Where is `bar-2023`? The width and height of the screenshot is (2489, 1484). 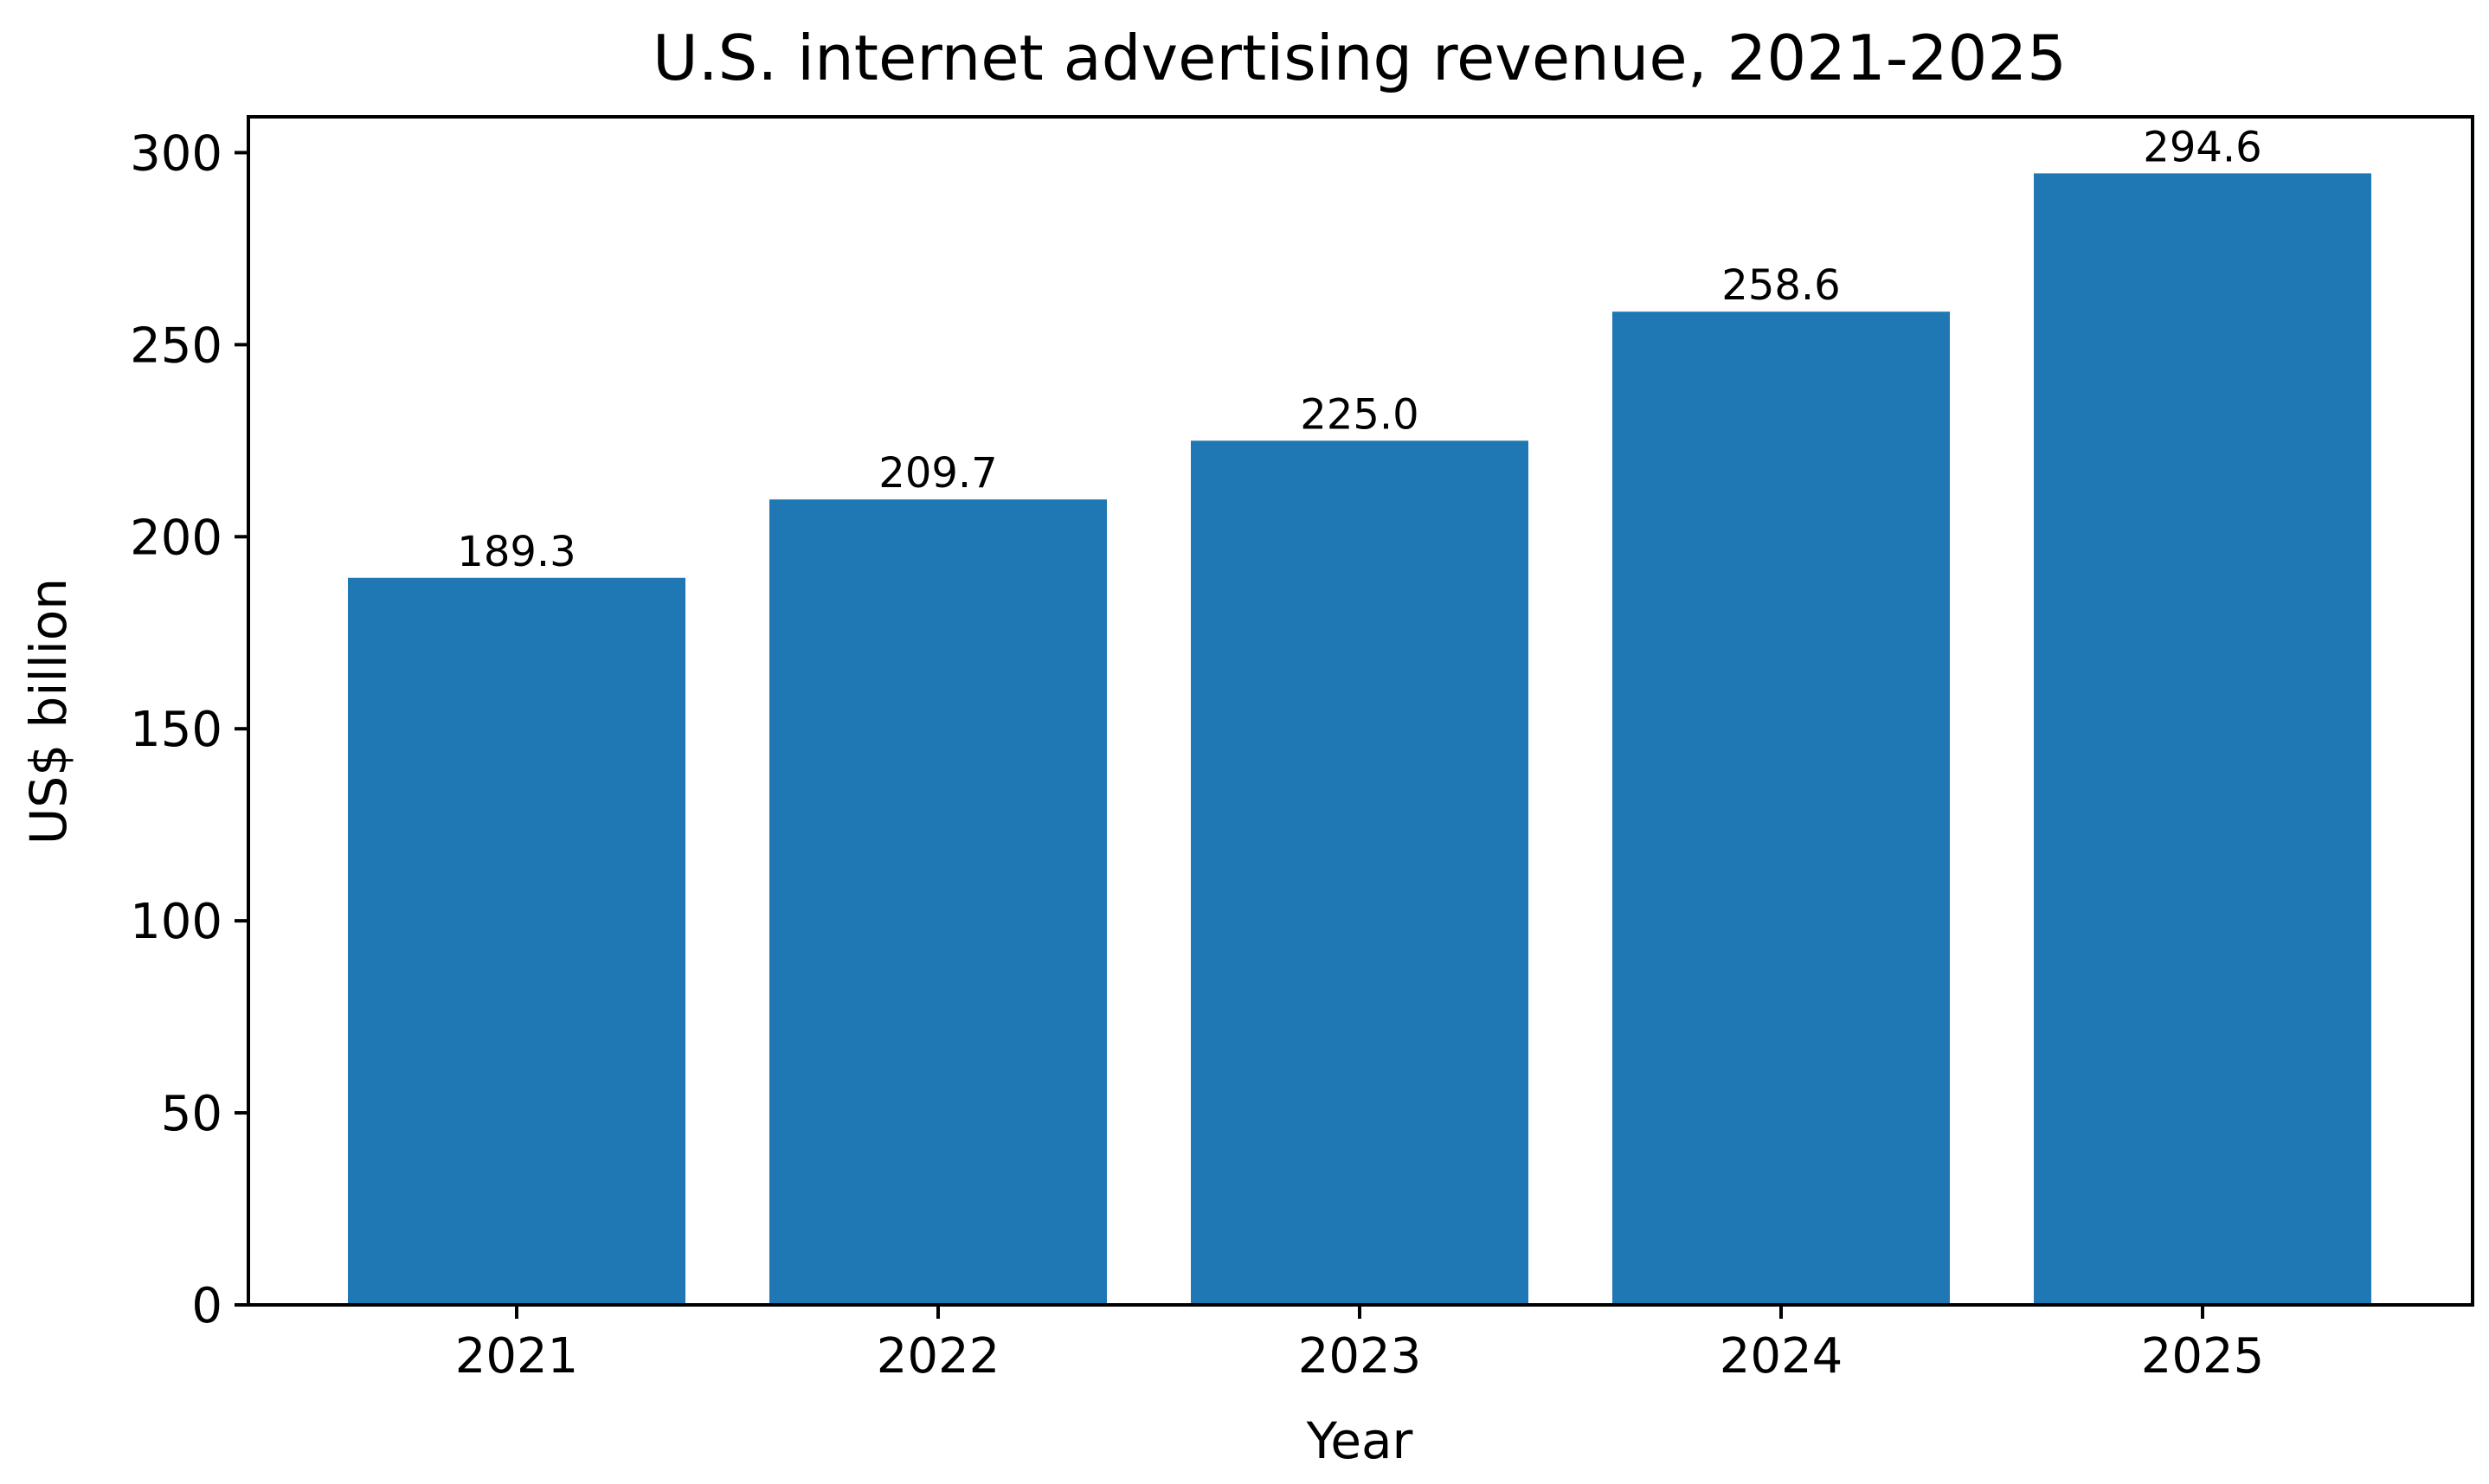 bar-2023 is located at coordinates (1359, 873).